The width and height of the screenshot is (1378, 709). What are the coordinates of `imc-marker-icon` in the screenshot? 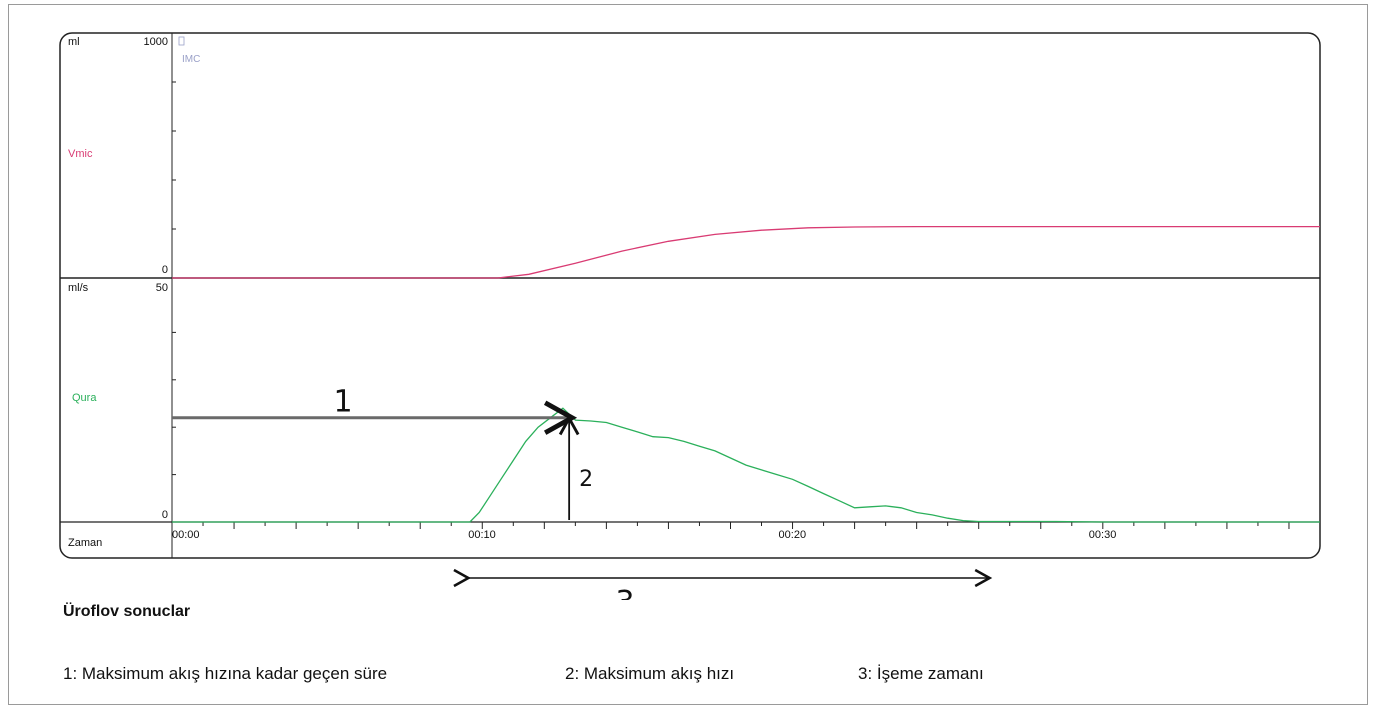 It's located at (181, 41).